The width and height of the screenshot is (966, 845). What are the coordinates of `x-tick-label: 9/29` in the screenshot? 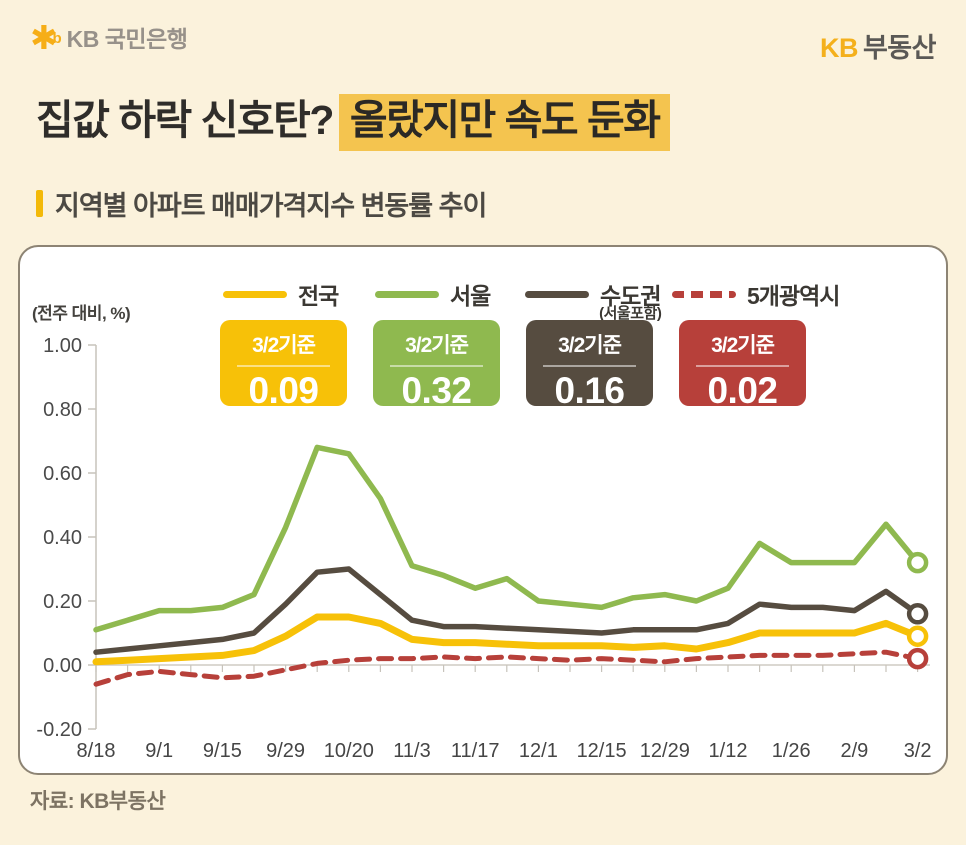 It's located at (285, 751).